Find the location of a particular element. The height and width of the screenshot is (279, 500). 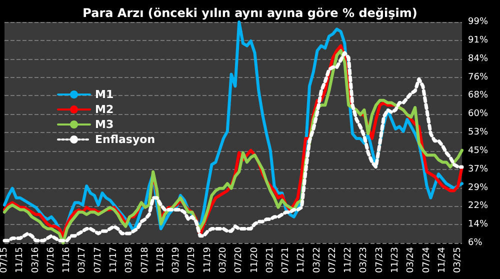

legend-label: M1 is located at coordinates (104, 94).